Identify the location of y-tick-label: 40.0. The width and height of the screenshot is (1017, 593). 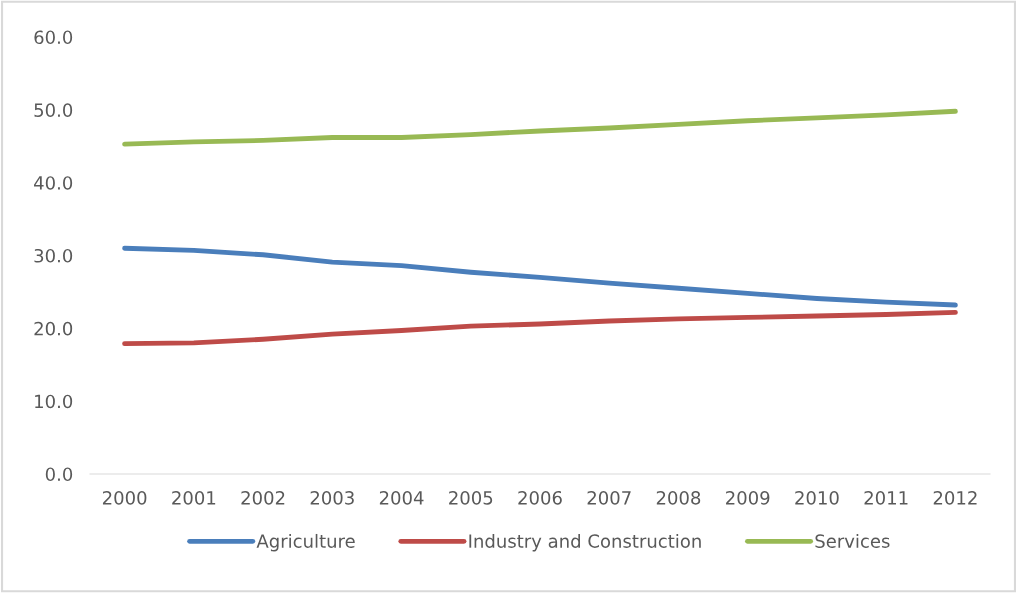
(53, 183).